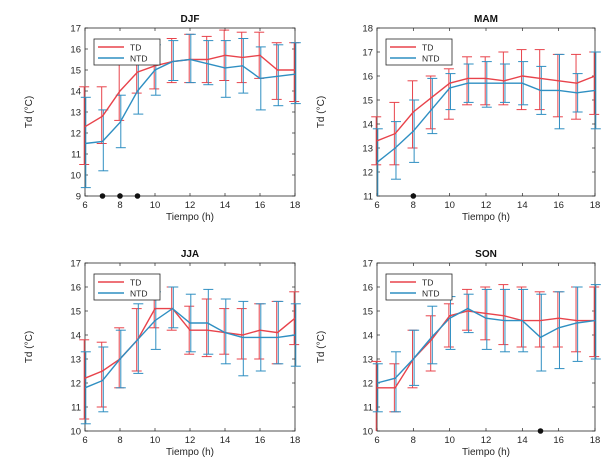 This screenshot has width=611, height=459. What do you see at coordinates (190, 19) in the screenshot?
I see `chart-title: DJF` at bounding box center [190, 19].